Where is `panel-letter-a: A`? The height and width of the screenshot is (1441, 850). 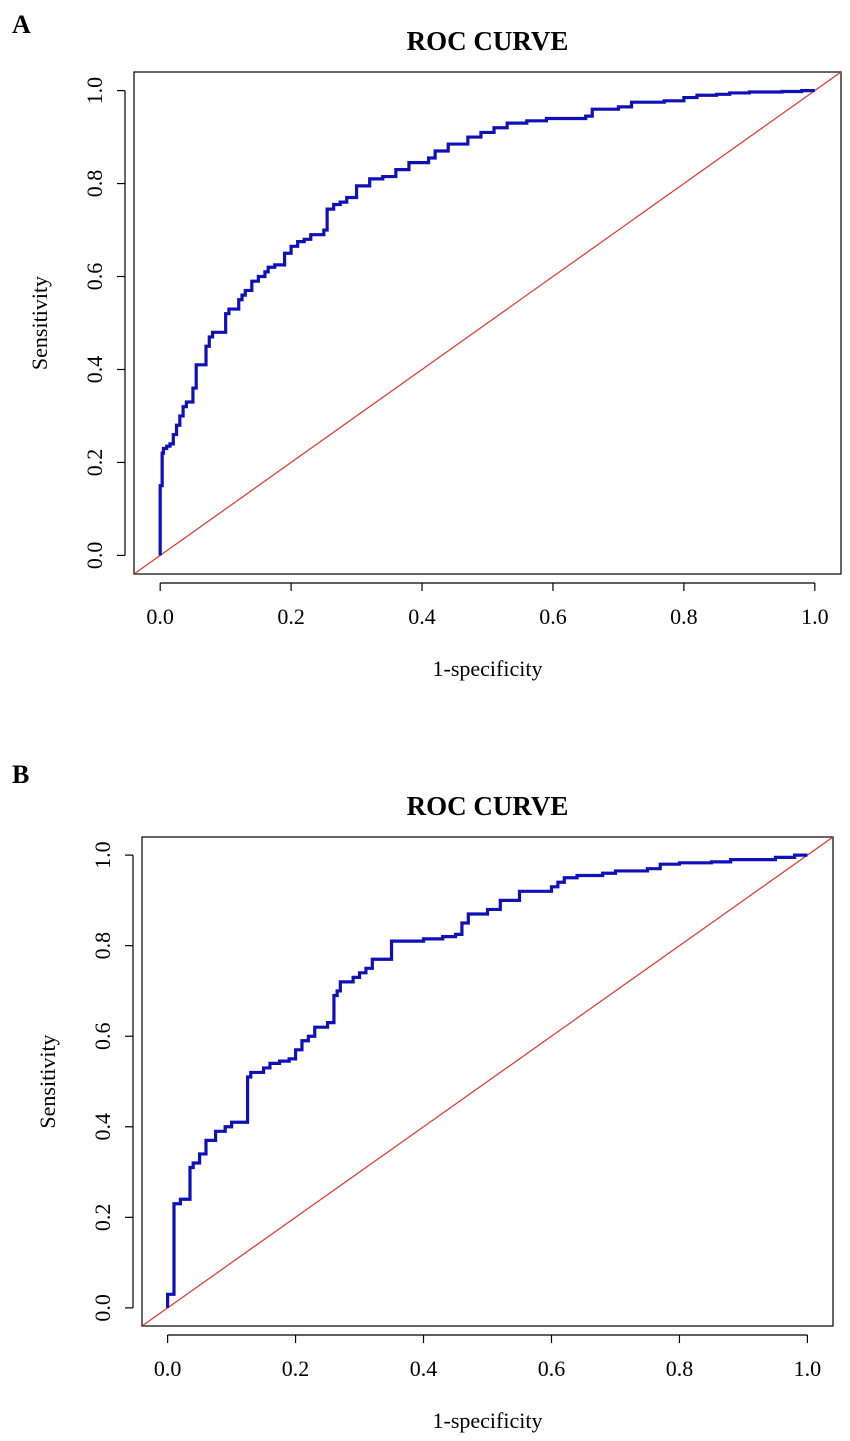
panel-letter-a: A is located at coordinates (21, 24).